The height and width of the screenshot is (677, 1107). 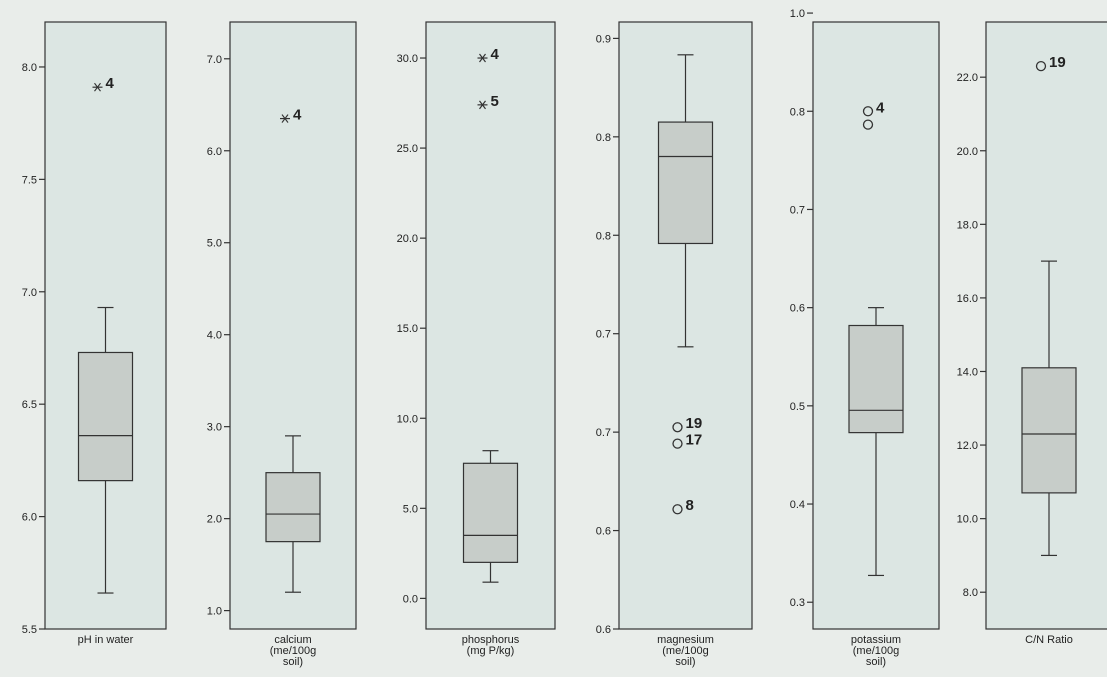 I want to click on y-tick-label: 0.4, so click(x=797, y=505).